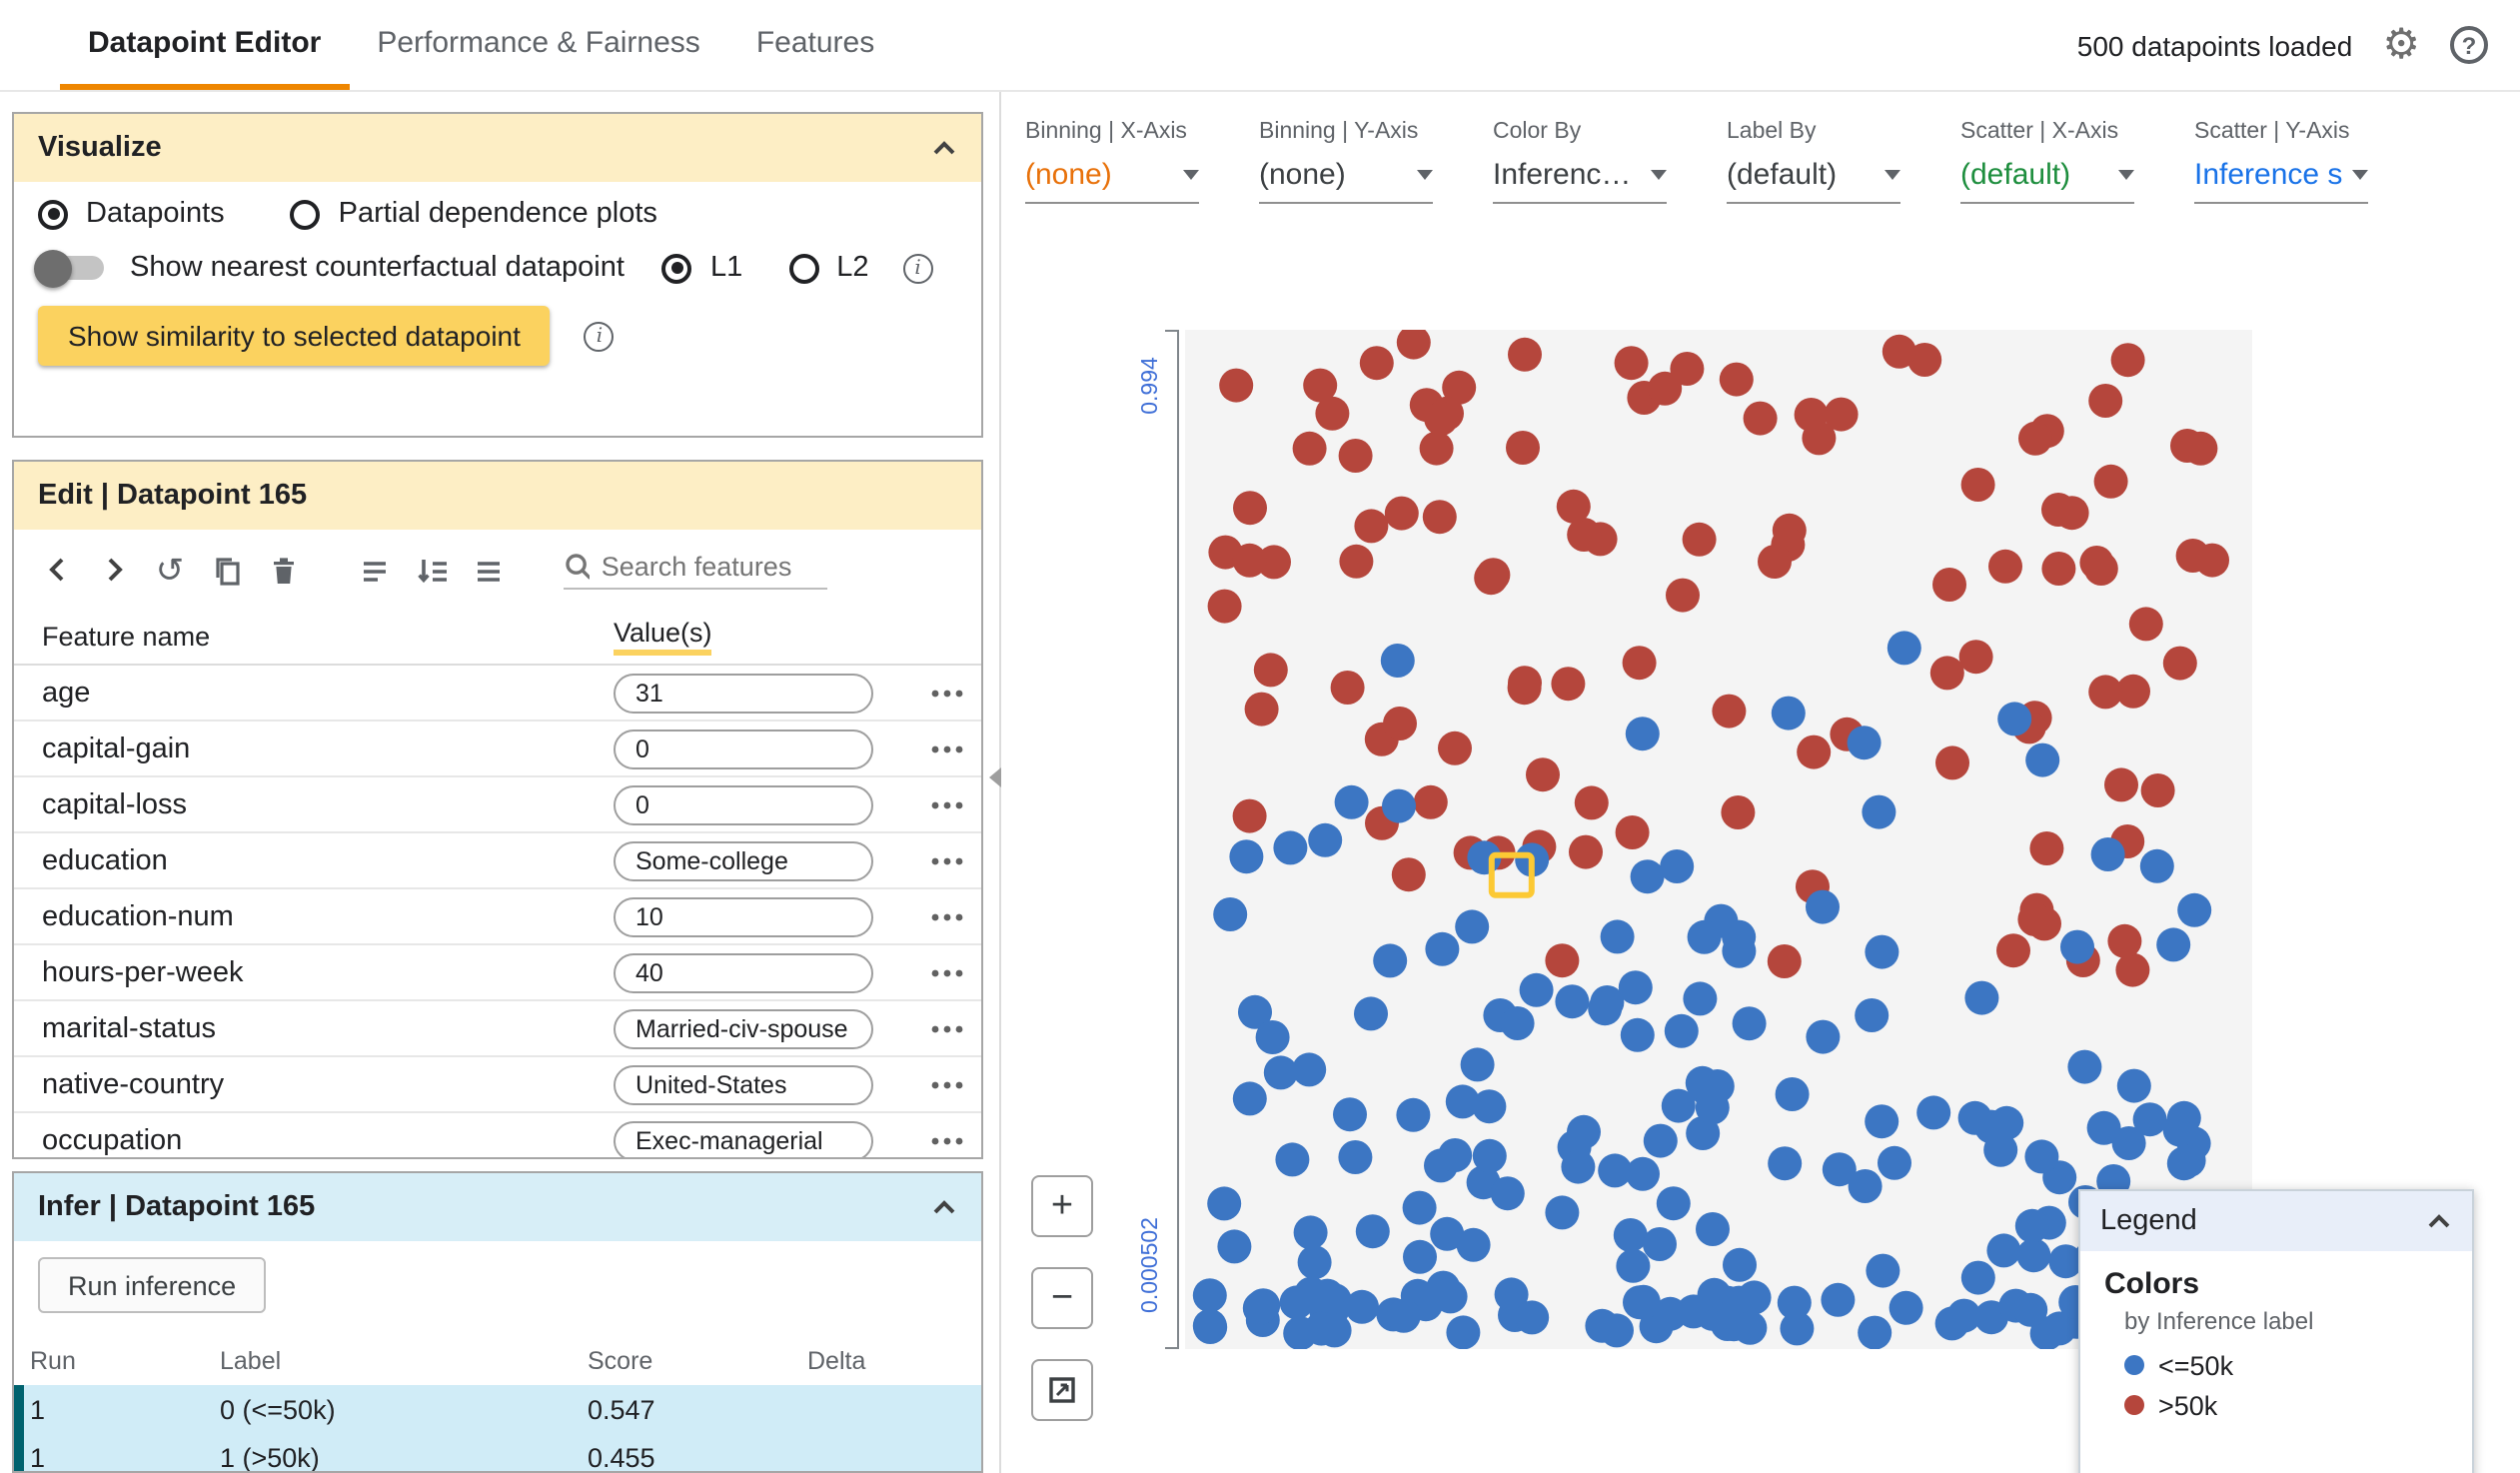 This screenshot has width=2520, height=1473. What do you see at coordinates (676, 268) in the screenshot?
I see `l1-radio` at bounding box center [676, 268].